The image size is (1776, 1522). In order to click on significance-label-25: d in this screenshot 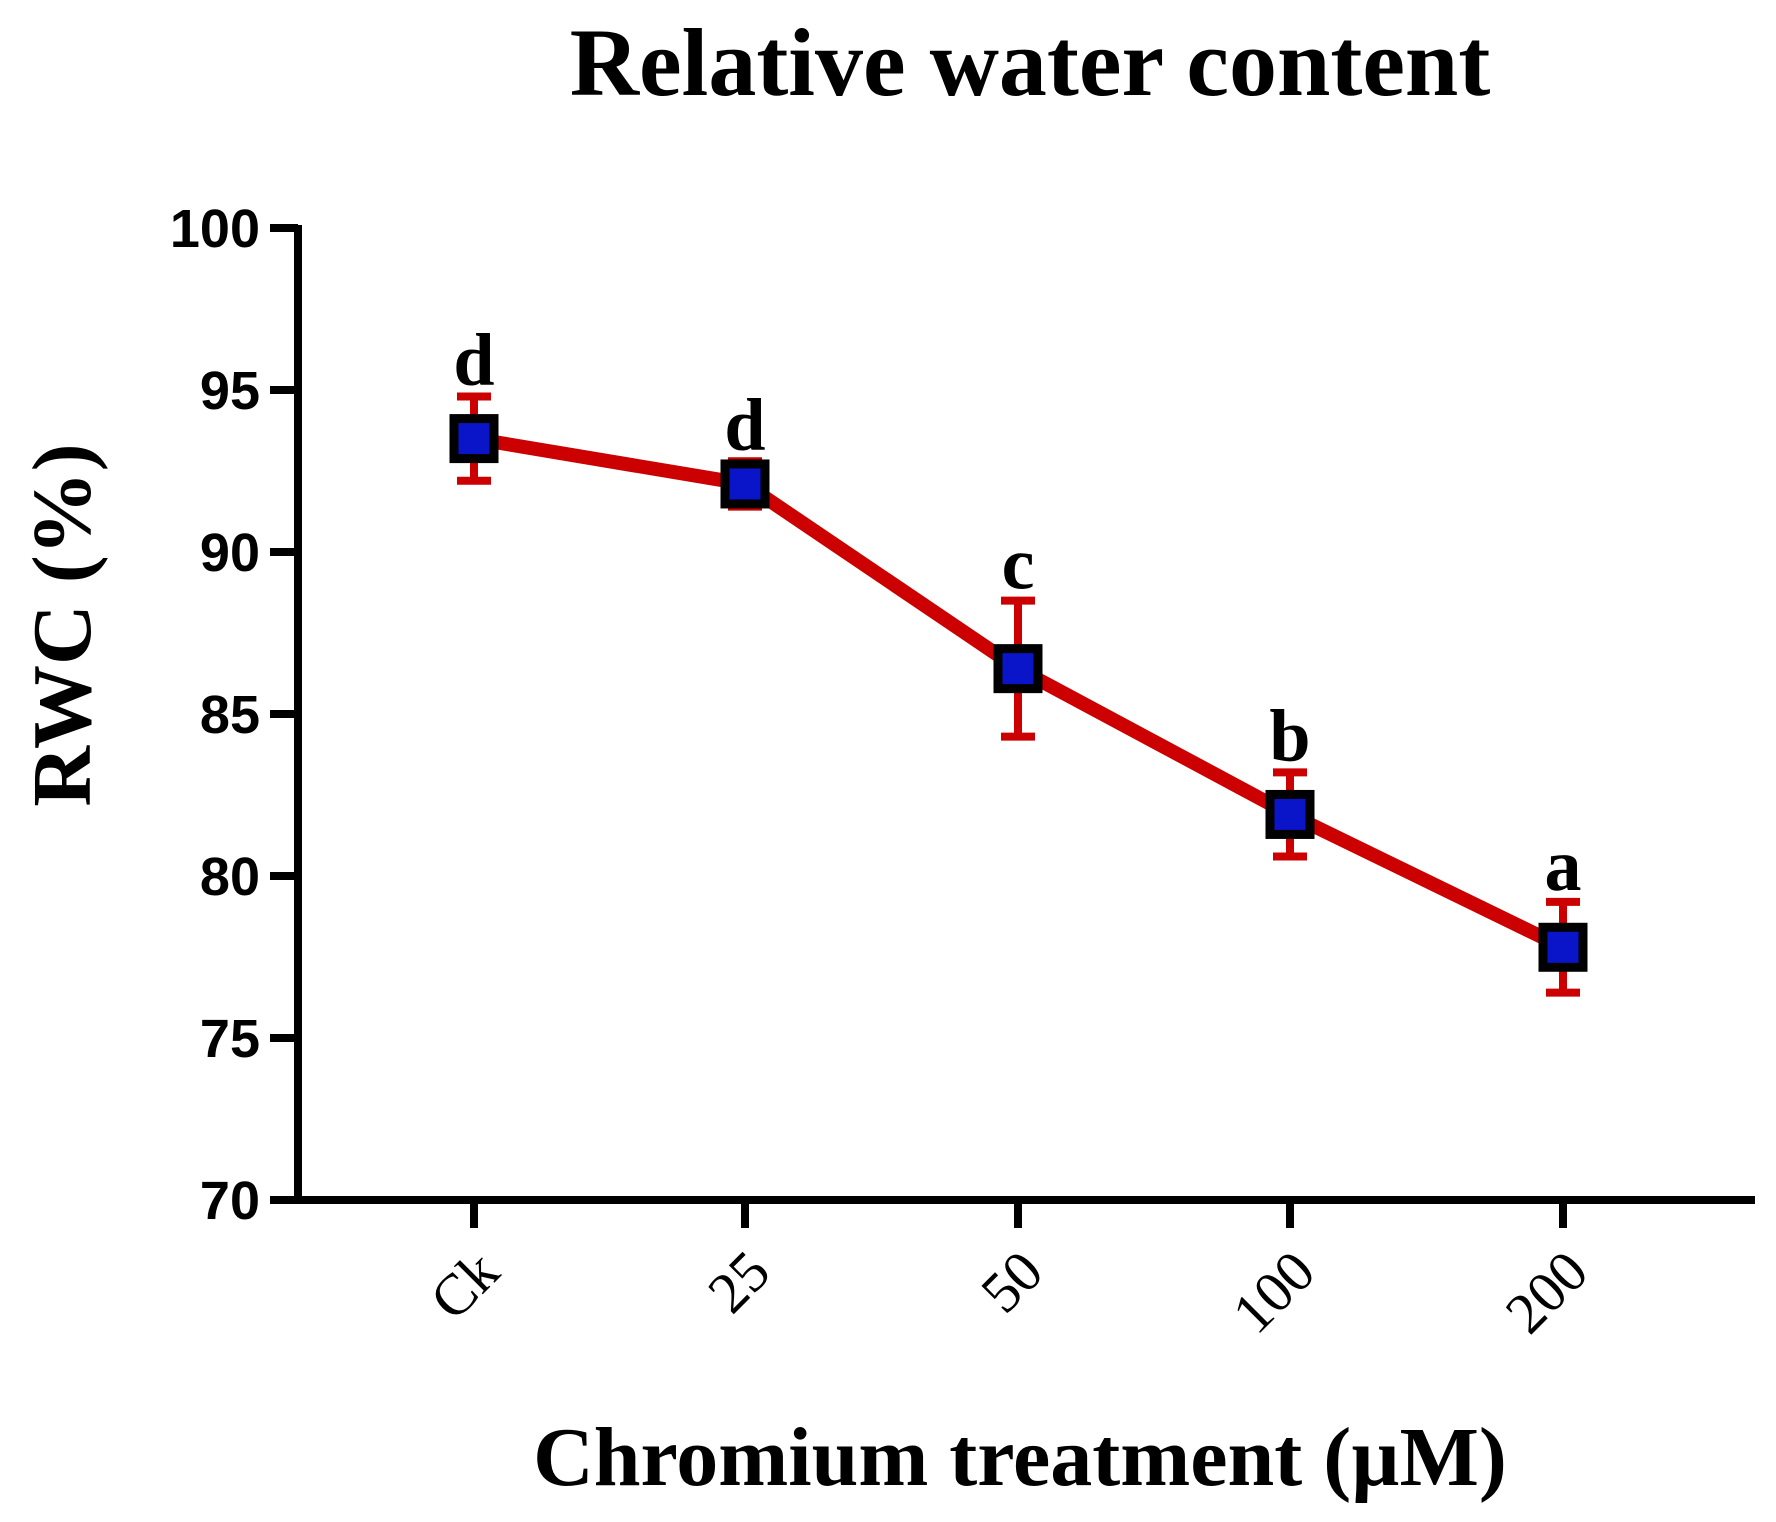, I will do `click(744, 425)`.